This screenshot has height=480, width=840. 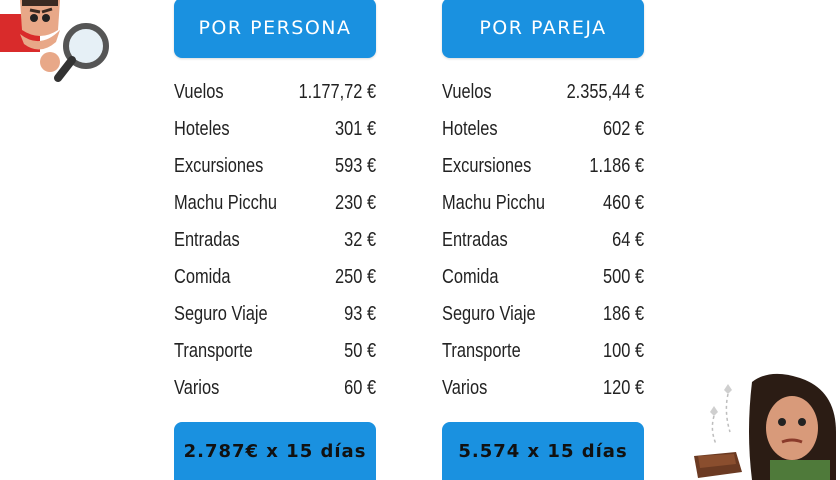 I want to click on item-value: 50 €, so click(x=360, y=351).